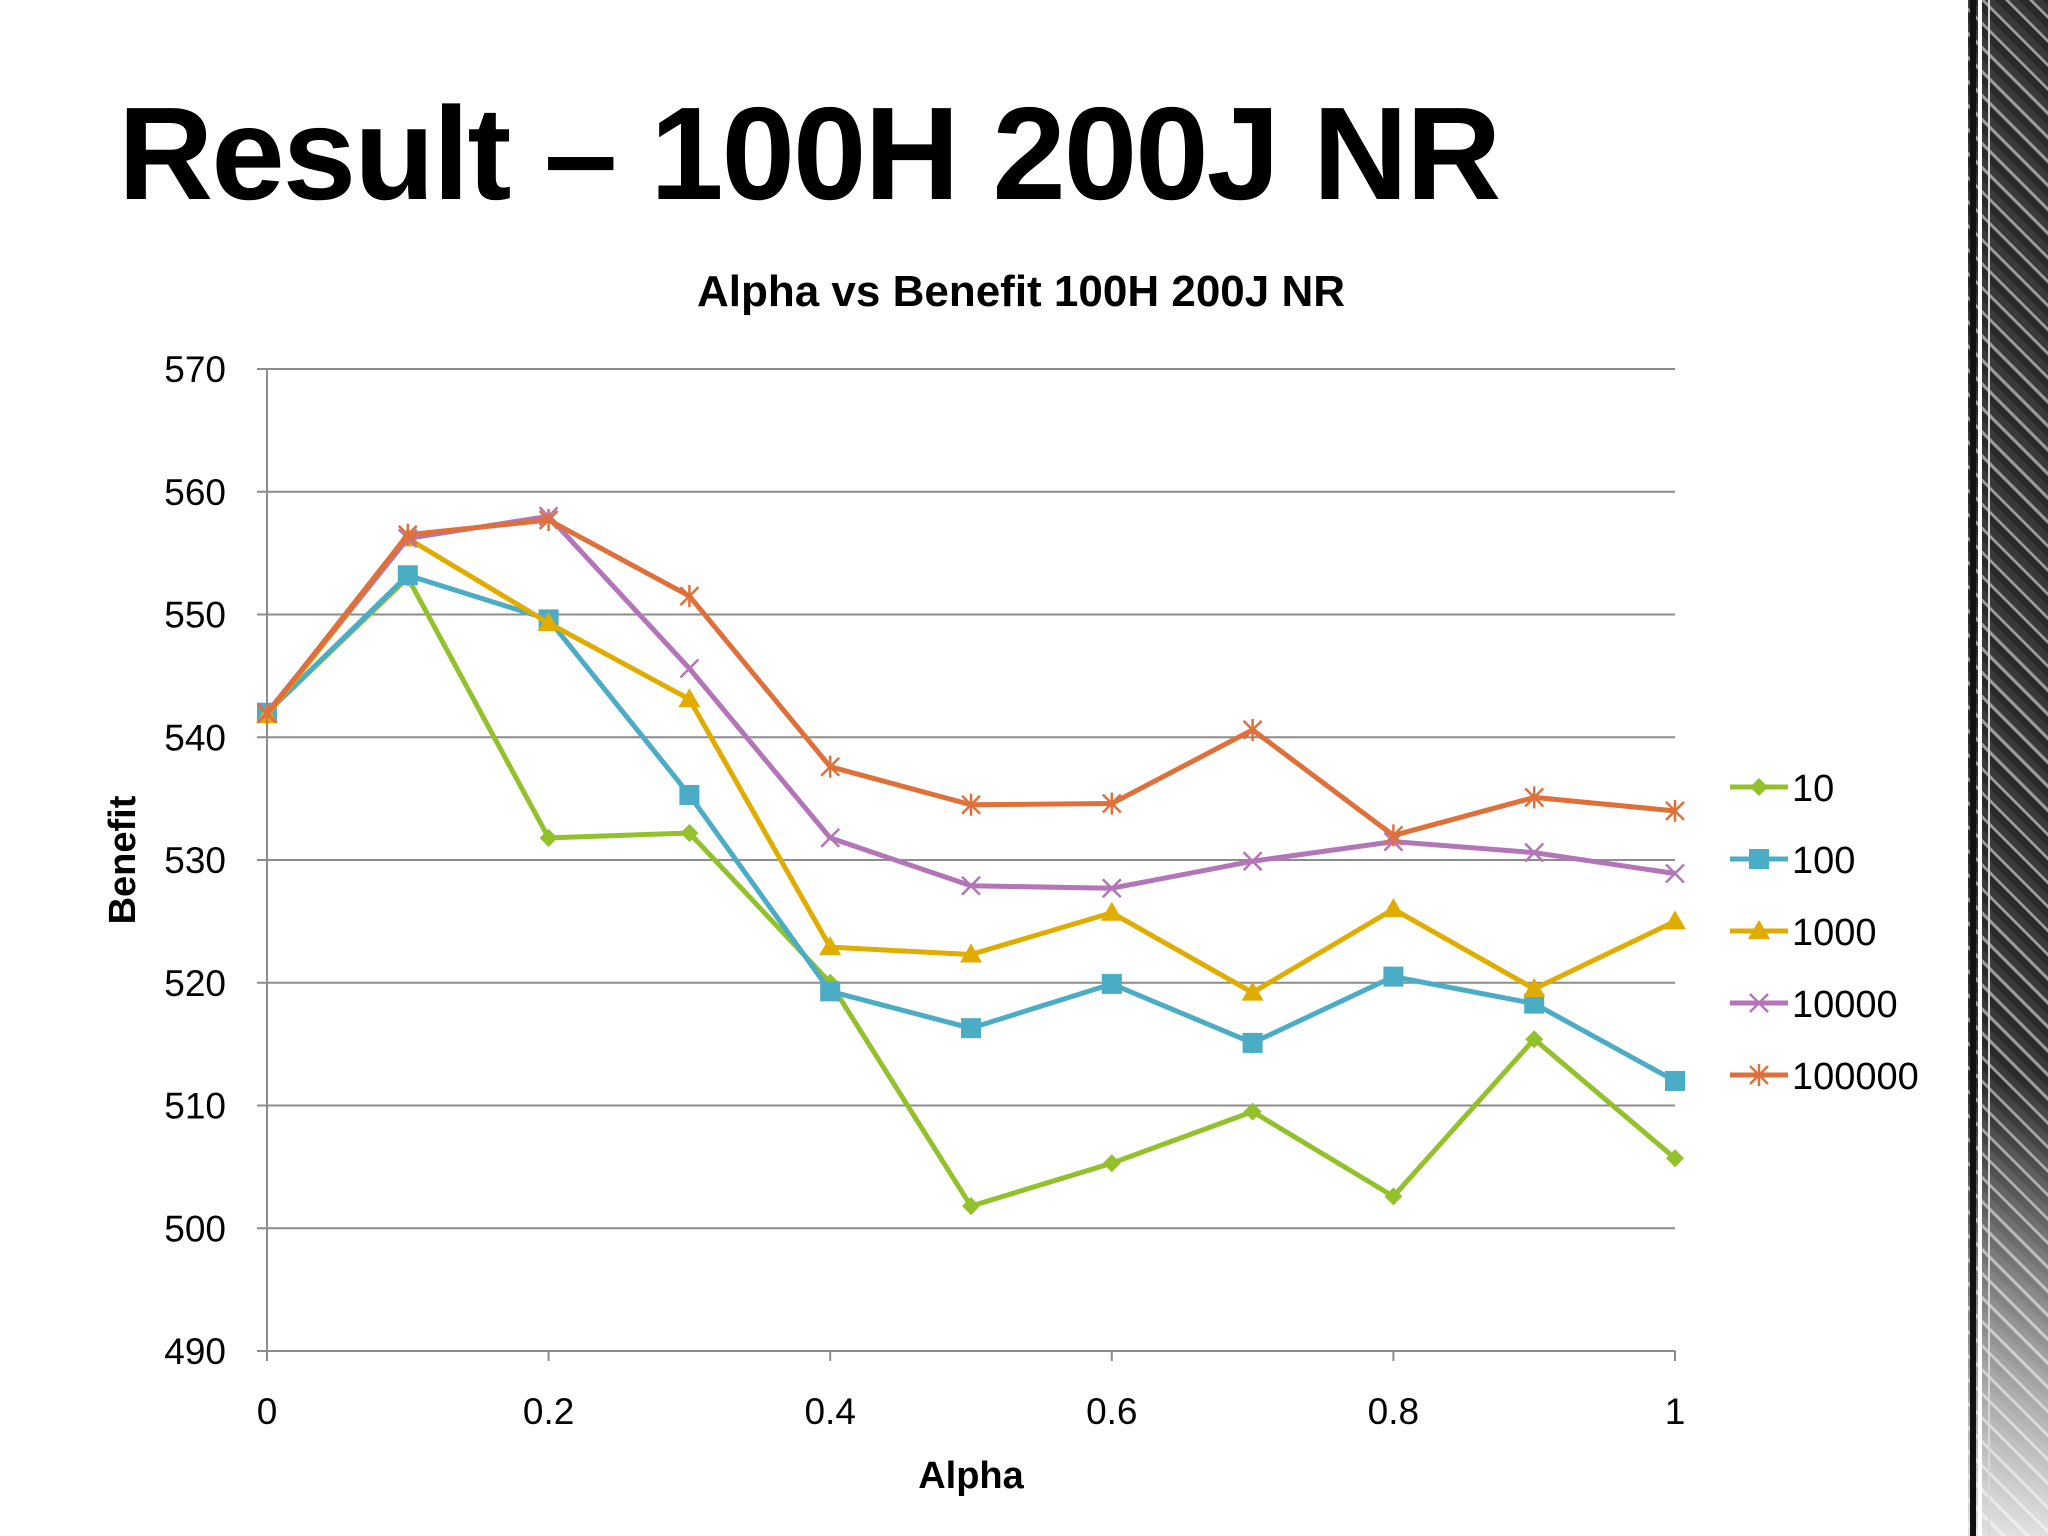  Describe the element at coordinates (195, 860) in the screenshot. I see `y-tick-label: 530` at that location.